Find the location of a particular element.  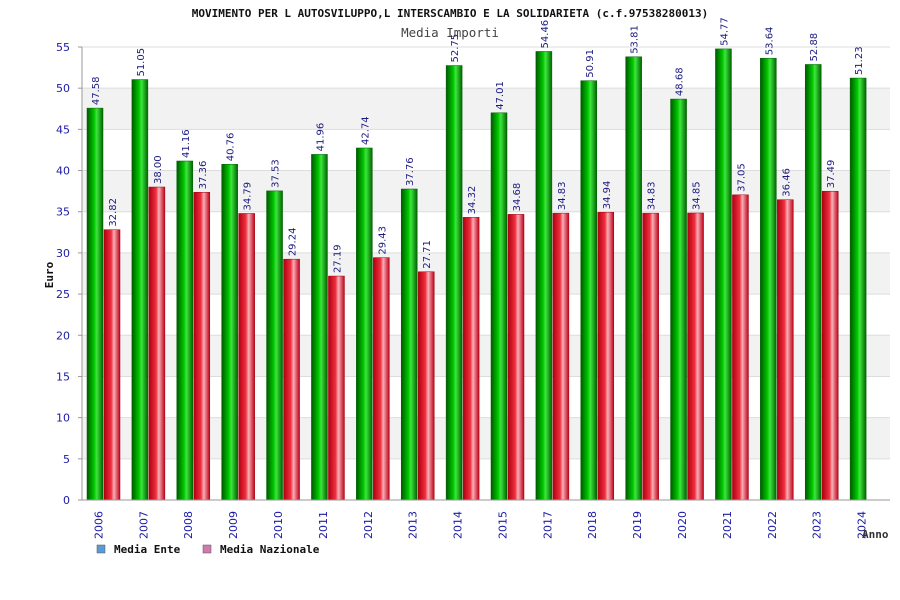

x-tick-label: 2007 is located at coordinates (143, 525).